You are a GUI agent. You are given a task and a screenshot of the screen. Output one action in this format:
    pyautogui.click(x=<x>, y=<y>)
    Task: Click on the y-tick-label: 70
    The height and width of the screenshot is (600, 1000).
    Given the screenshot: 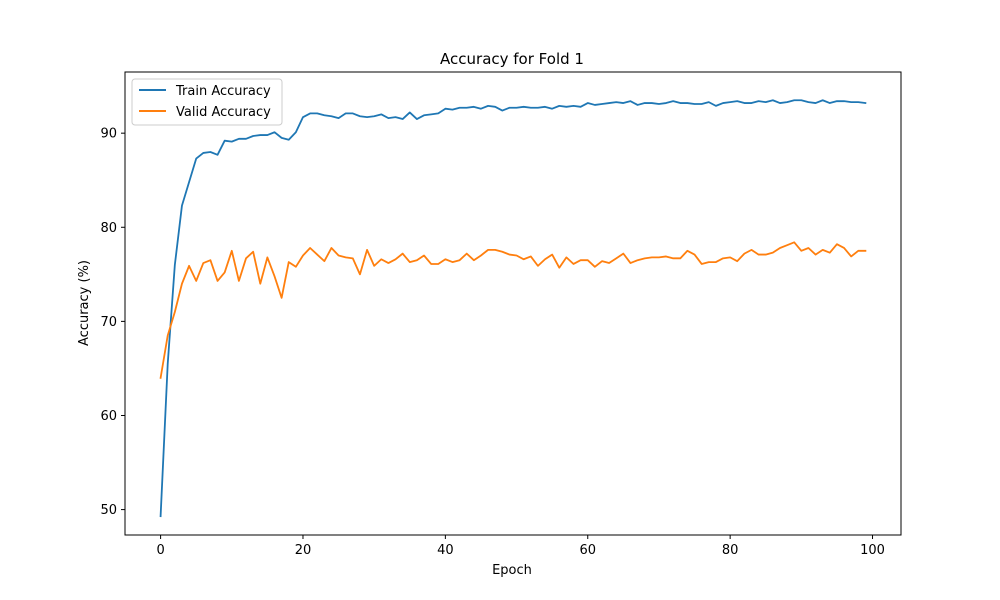 What is the action you would take?
    pyautogui.click(x=108, y=322)
    